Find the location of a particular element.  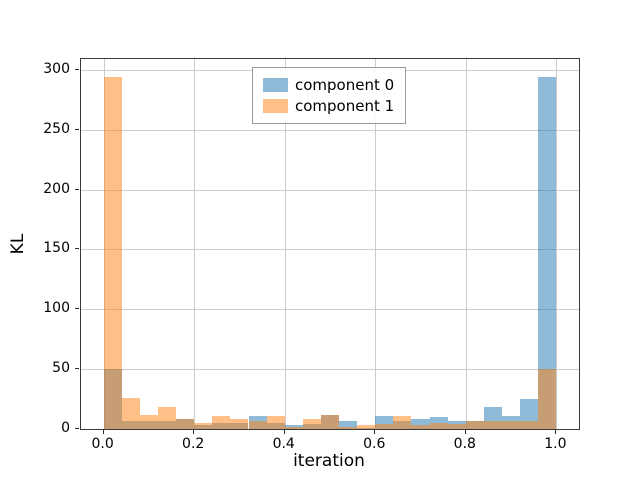

gridline-x-0.6 is located at coordinates (376, 244).